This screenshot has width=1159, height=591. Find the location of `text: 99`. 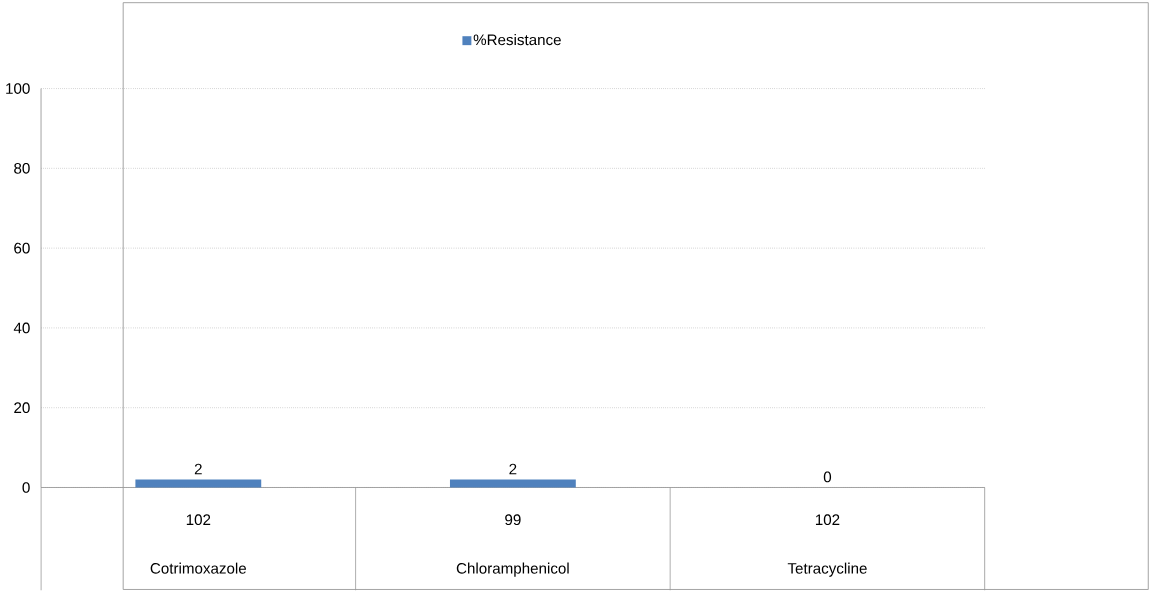

text: 99 is located at coordinates (513, 520).